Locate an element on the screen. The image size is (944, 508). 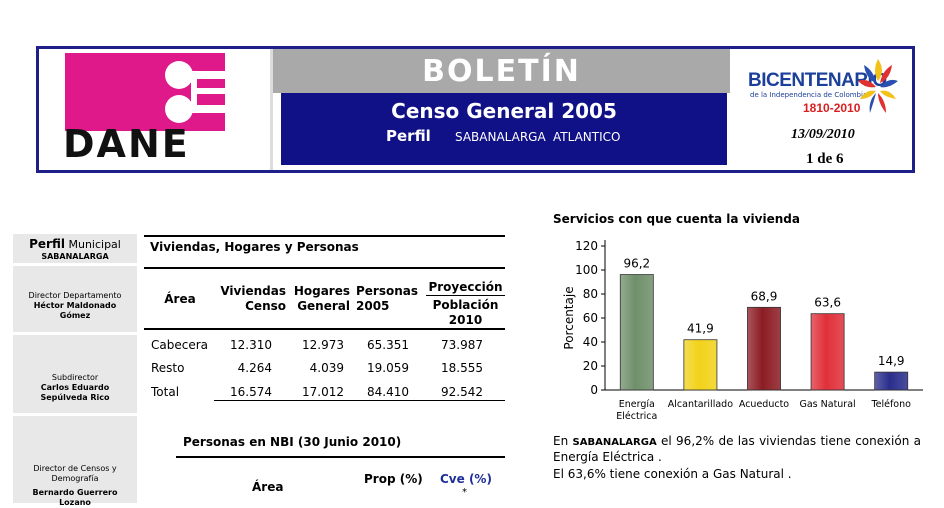
table-title: Viviendas, Hogares y Personas is located at coordinates (254, 247).